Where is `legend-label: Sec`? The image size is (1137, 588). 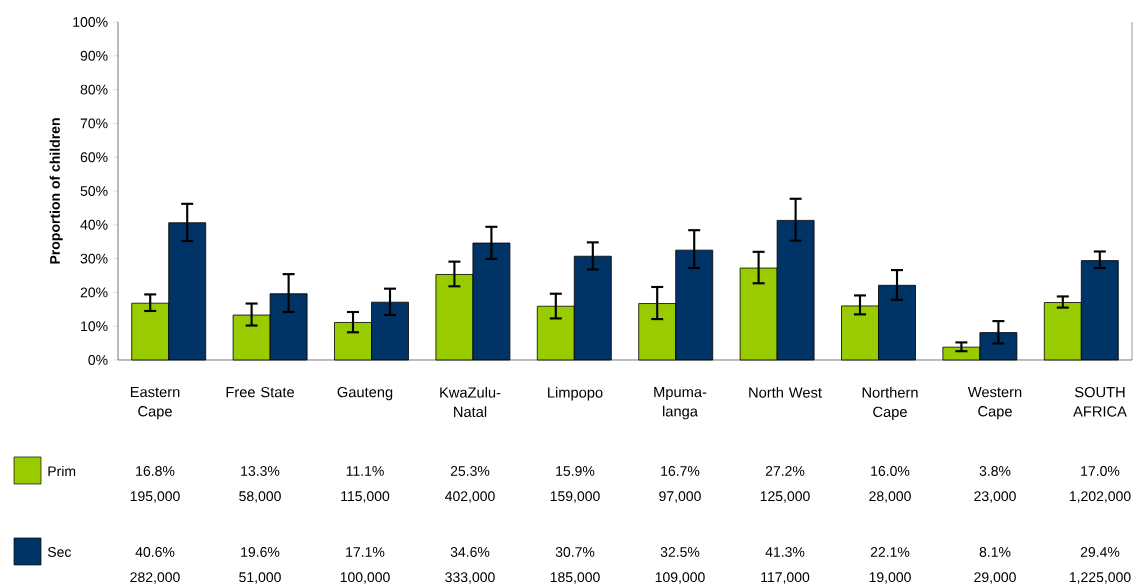 legend-label: Sec is located at coordinates (59, 552).